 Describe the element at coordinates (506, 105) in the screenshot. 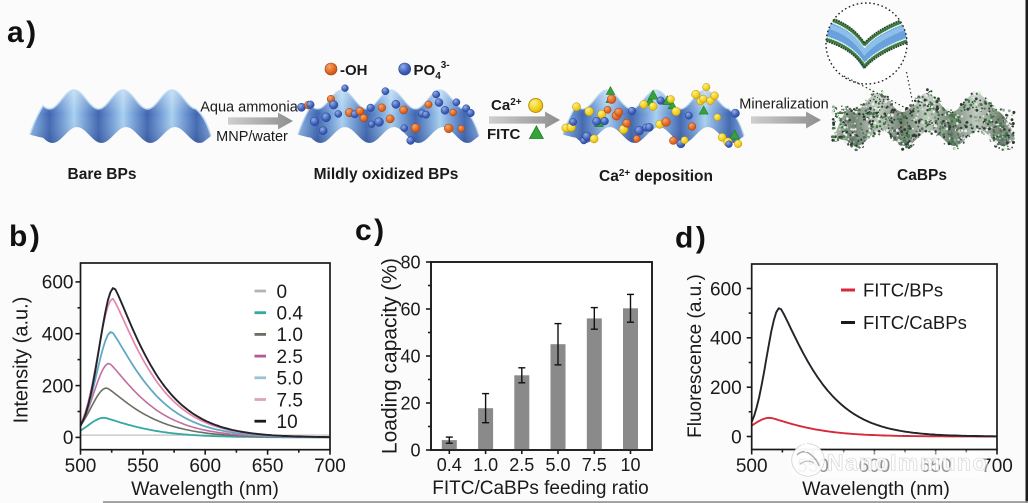

I see `svg-text: Ca2+` at that location.